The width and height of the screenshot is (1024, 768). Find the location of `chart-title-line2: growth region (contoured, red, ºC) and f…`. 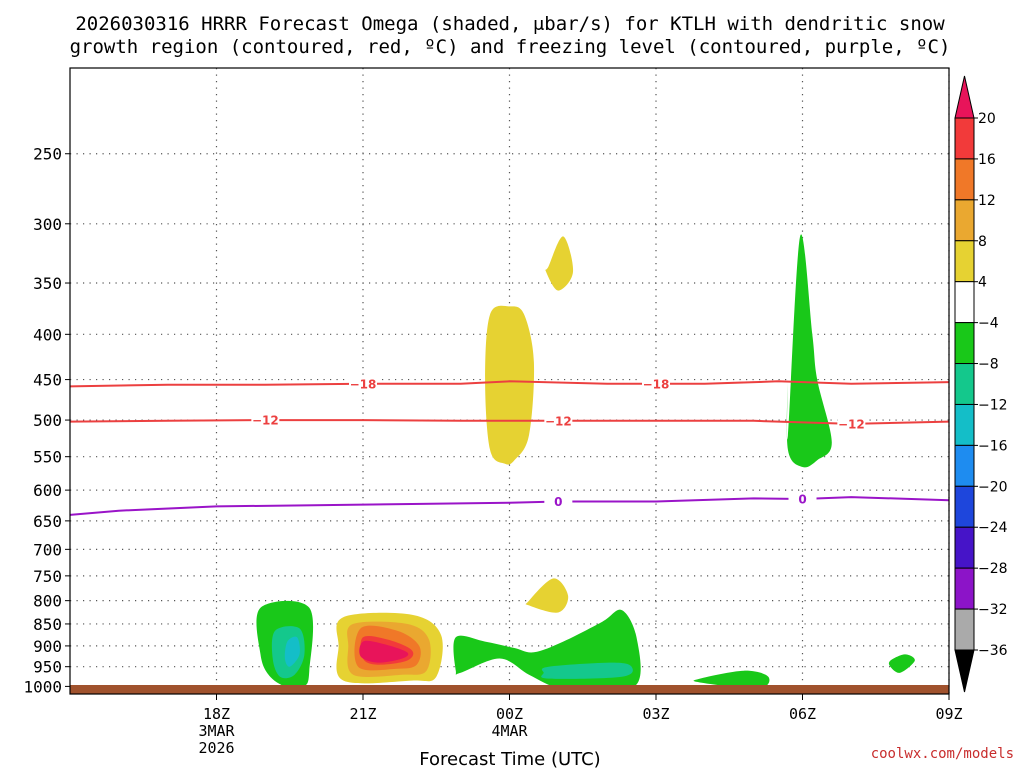

chart-title-line2: growth region (contoured, red, ºC) and f… is located at coordinates (510, 47).